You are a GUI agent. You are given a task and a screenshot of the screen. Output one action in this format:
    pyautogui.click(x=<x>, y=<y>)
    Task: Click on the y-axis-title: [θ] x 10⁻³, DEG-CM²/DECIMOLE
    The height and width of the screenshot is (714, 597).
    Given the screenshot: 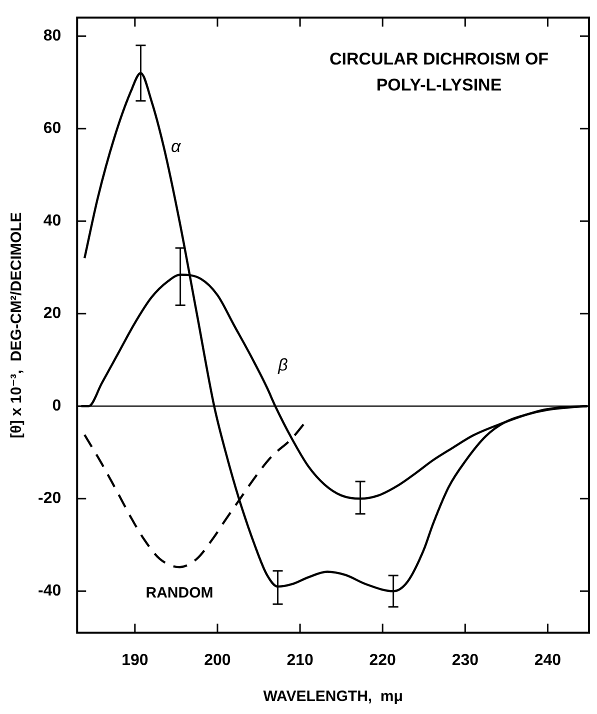 What is the action you would take?
    pyautogui.click(x=17, y=325)
    